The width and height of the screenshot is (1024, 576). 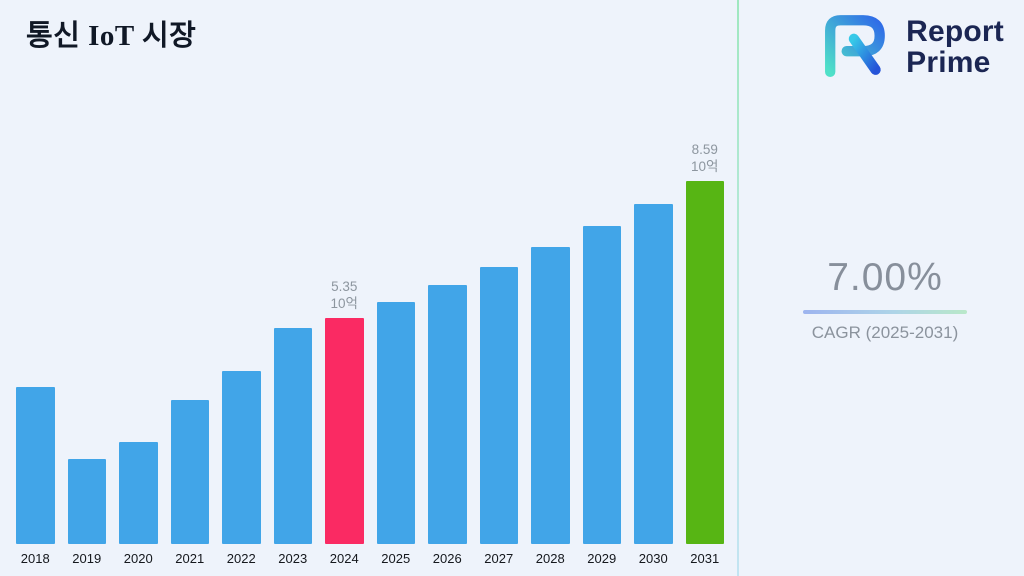 I want to click on x-axis-label-2025: 2025, so click(x=396, y=558).